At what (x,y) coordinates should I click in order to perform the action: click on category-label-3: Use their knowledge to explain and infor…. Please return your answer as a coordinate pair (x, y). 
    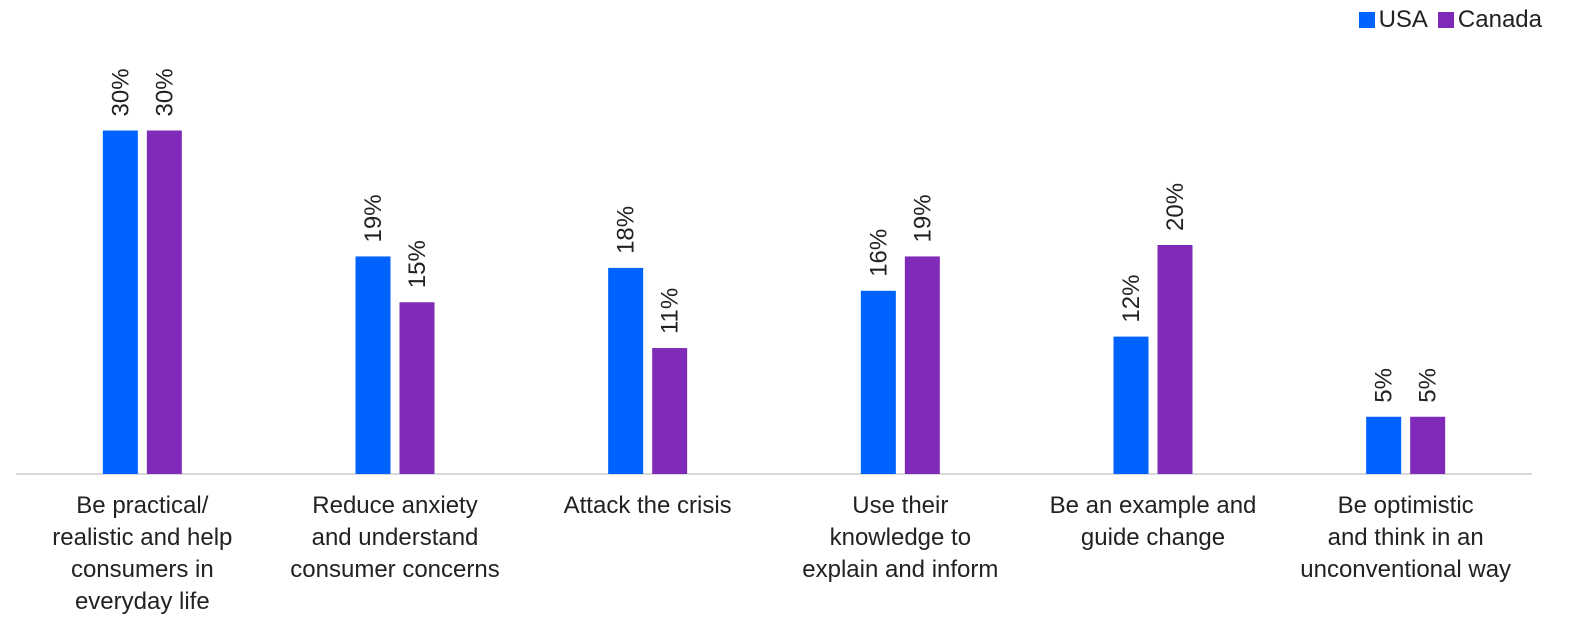
    Looking at the image, I should click on (900, 537).